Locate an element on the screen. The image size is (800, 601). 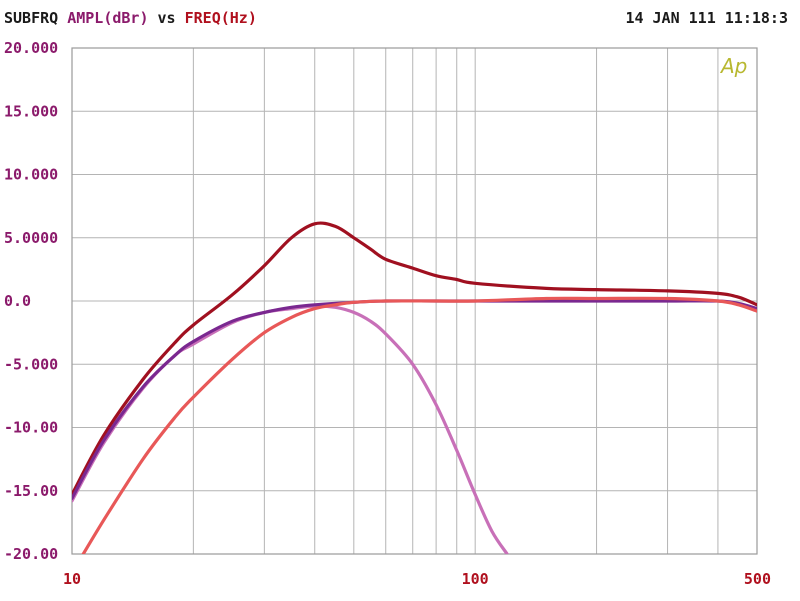
x-tick-label: 10 is located at coordinates (72, 579).